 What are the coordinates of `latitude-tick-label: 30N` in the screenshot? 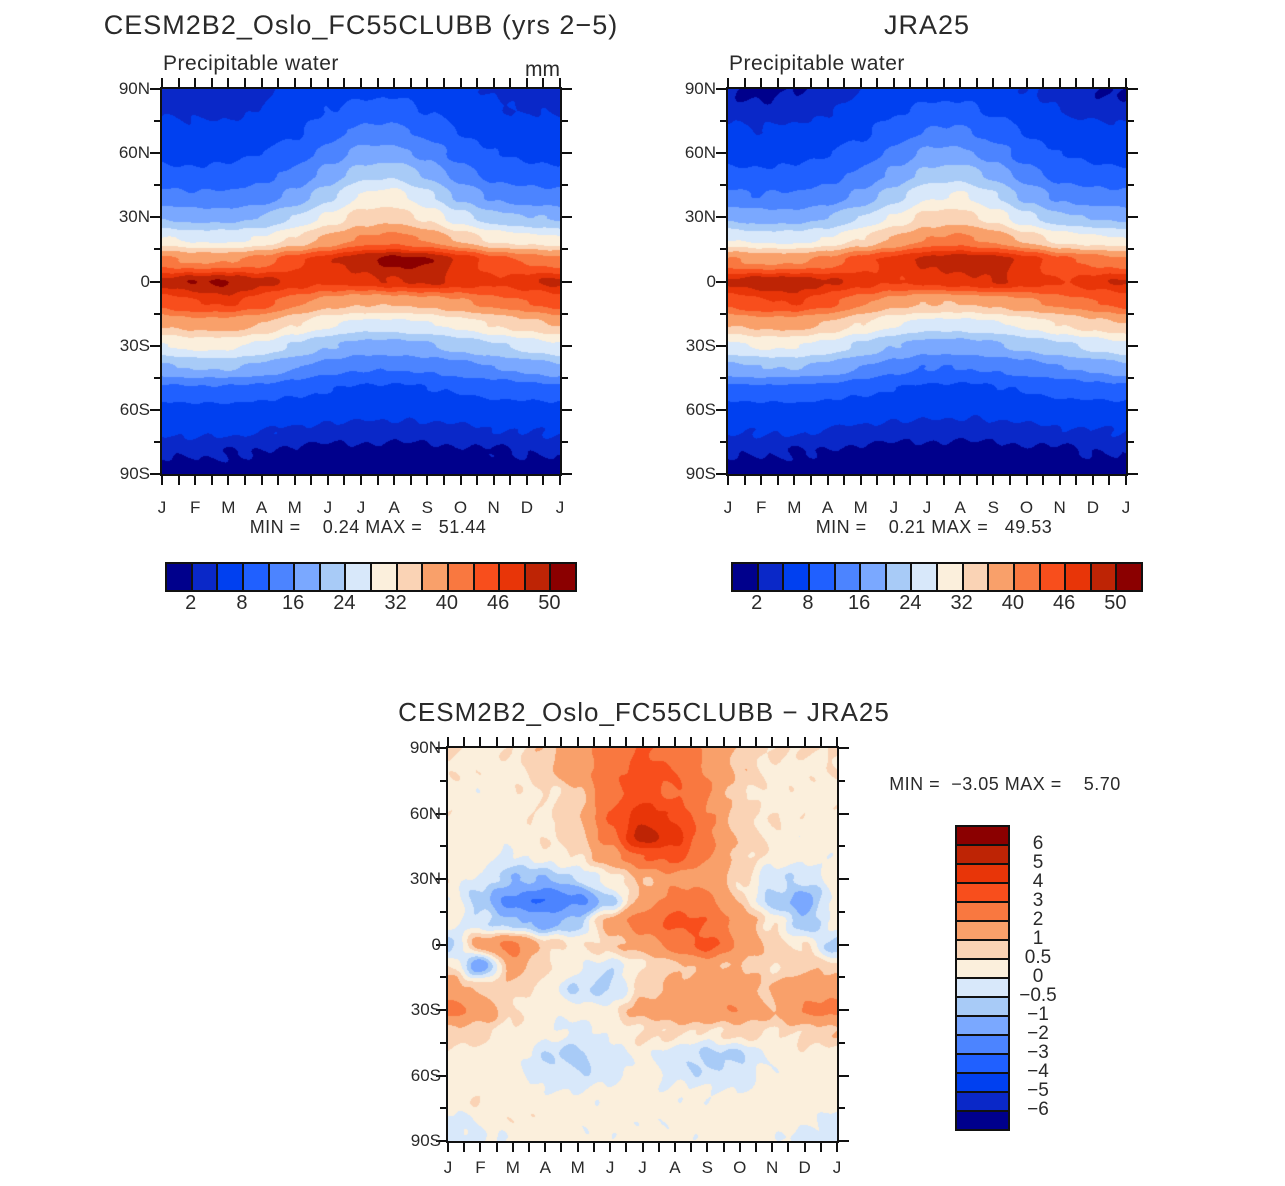 It's located at (700, 217).